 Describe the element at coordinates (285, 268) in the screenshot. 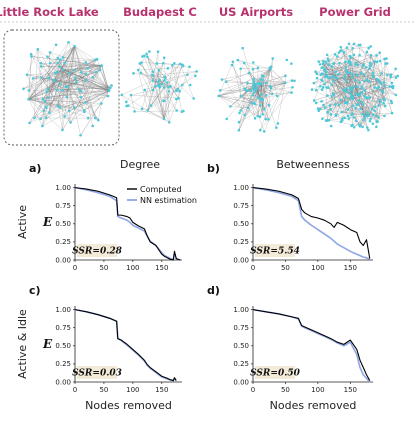

I see `x-tick-label: 50` at that location.